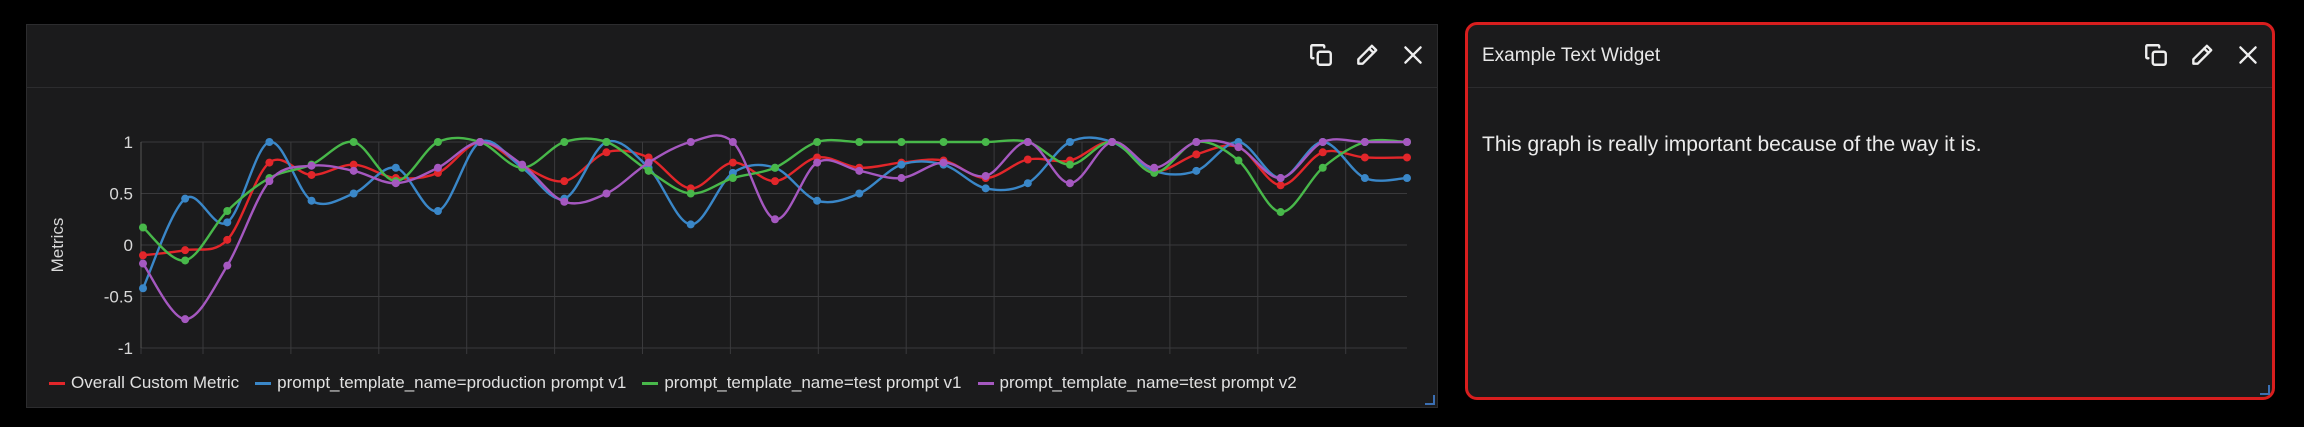  I want to click on text-edit-button, so click(2202, 55).